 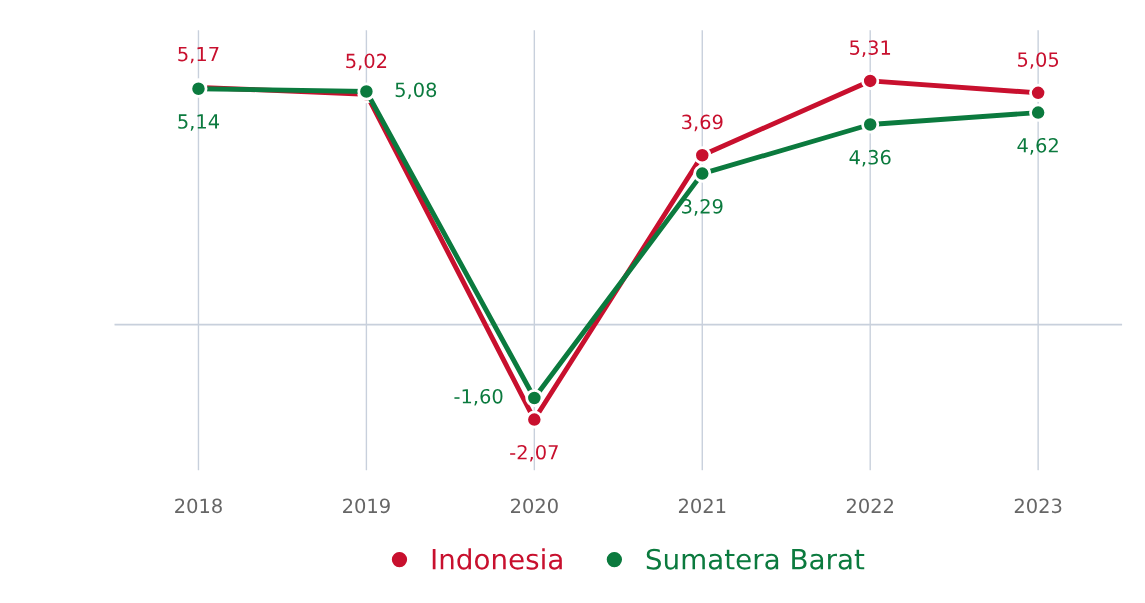 I want to click on data-label: -1,60, so click(x=478, y=397).